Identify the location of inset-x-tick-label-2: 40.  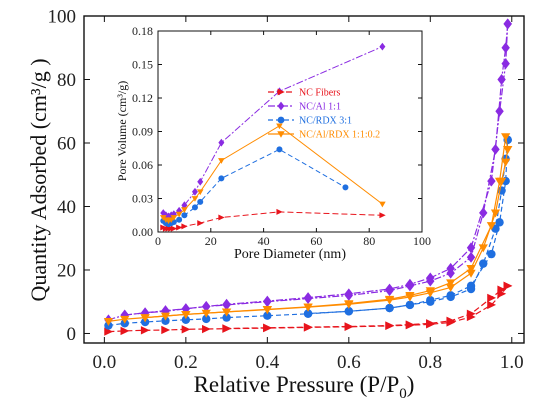
(264, 241).